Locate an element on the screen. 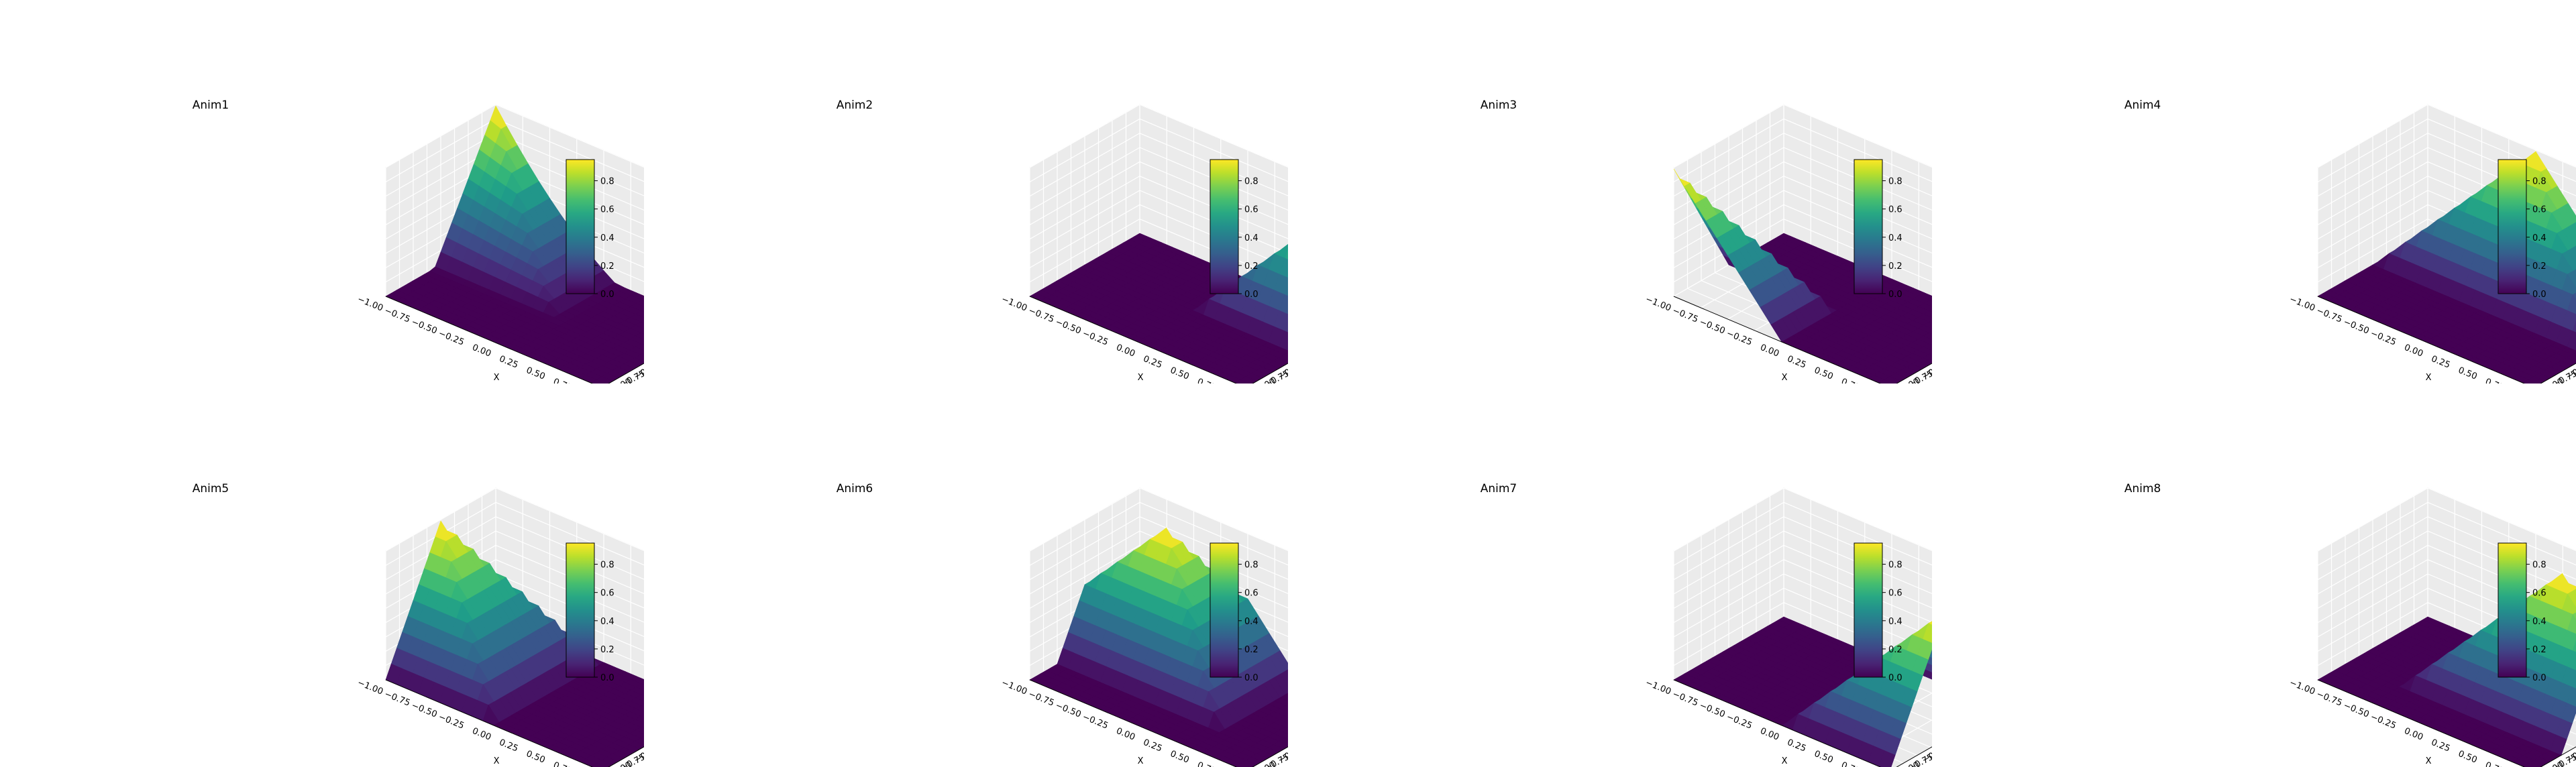 The height and width of the screenshot is (767, 2576). subplot-title: Anim8 is located at coordinates (2142, 488).